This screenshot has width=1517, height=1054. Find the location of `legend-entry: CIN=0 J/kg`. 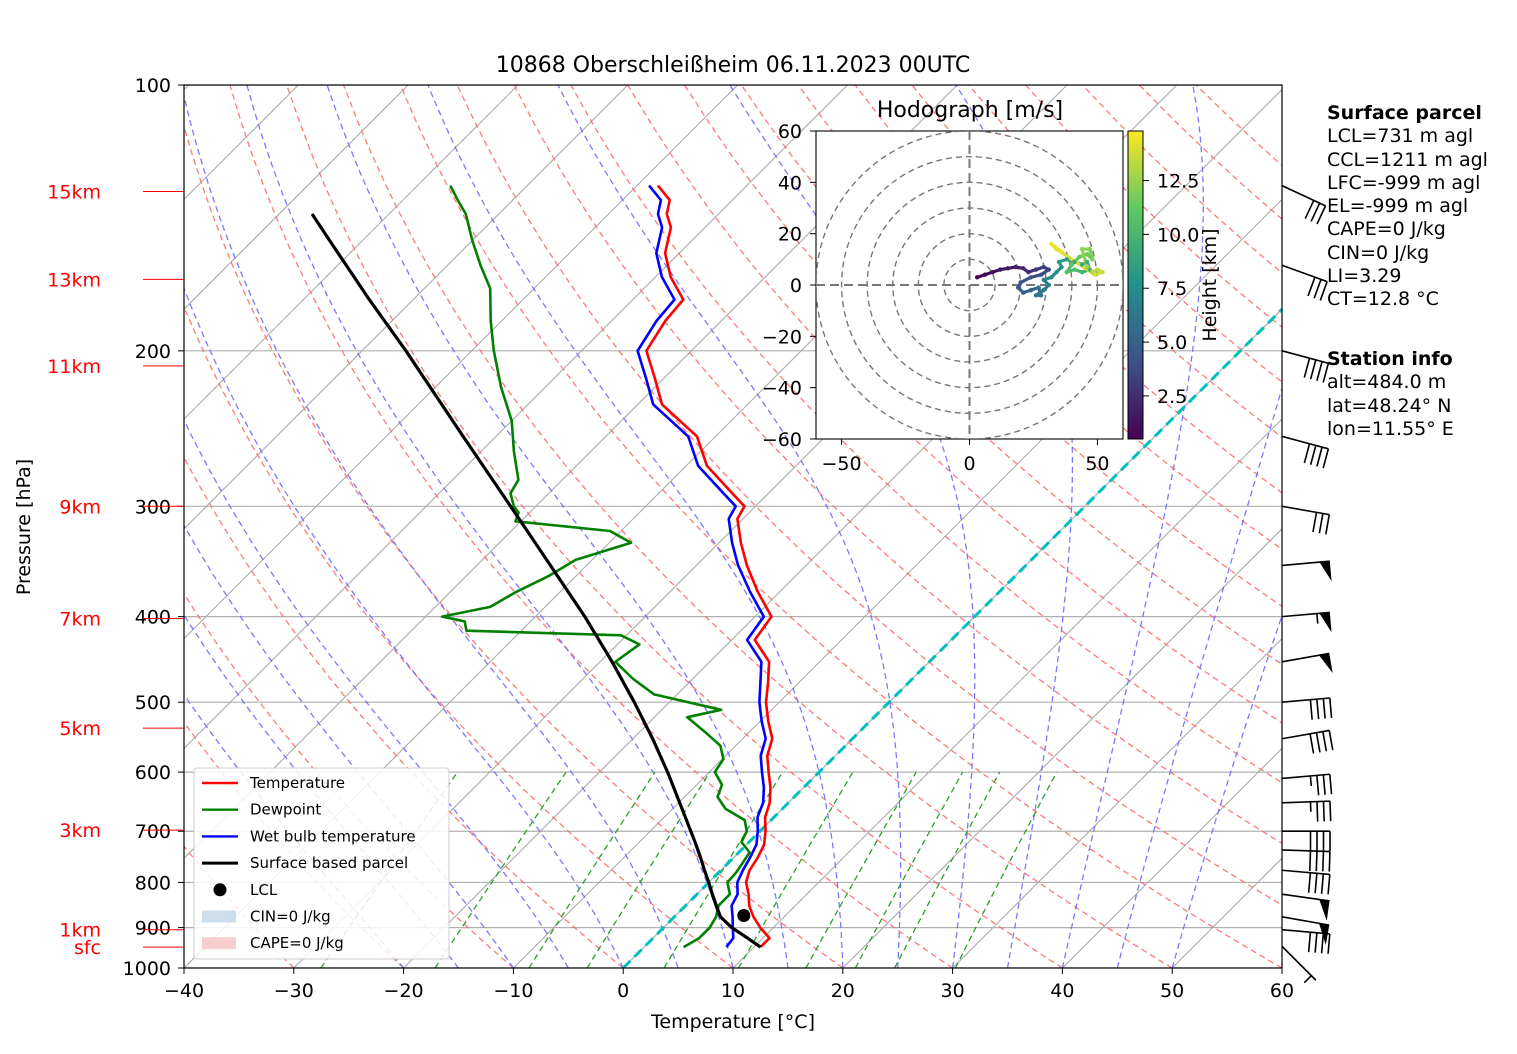

legend-entry: CIN=0 J/kg is located at coordinates (290, 917).